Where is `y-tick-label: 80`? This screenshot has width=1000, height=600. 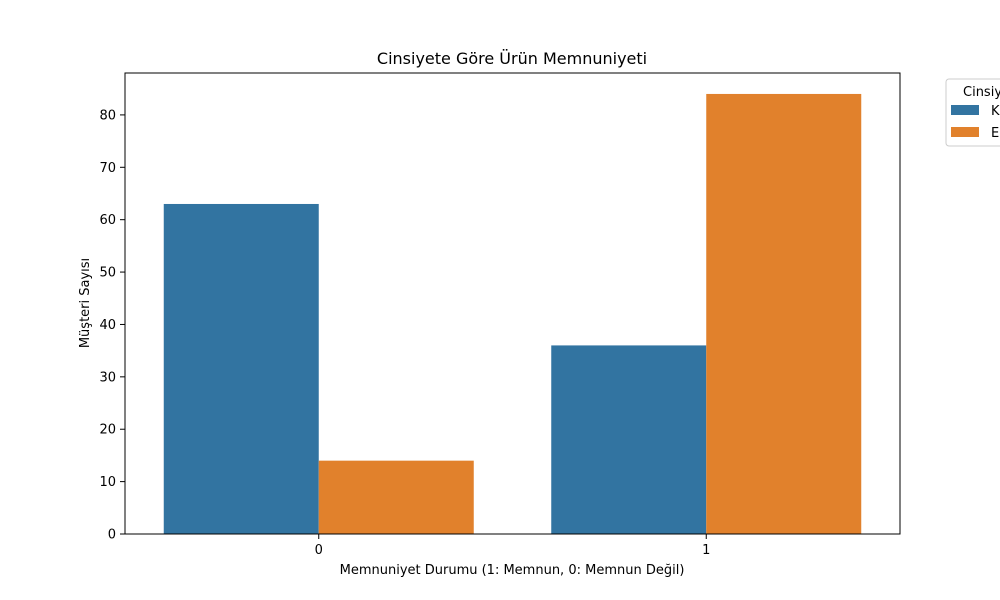
y-tick-label: 80 is located at coordinates (107, 115).